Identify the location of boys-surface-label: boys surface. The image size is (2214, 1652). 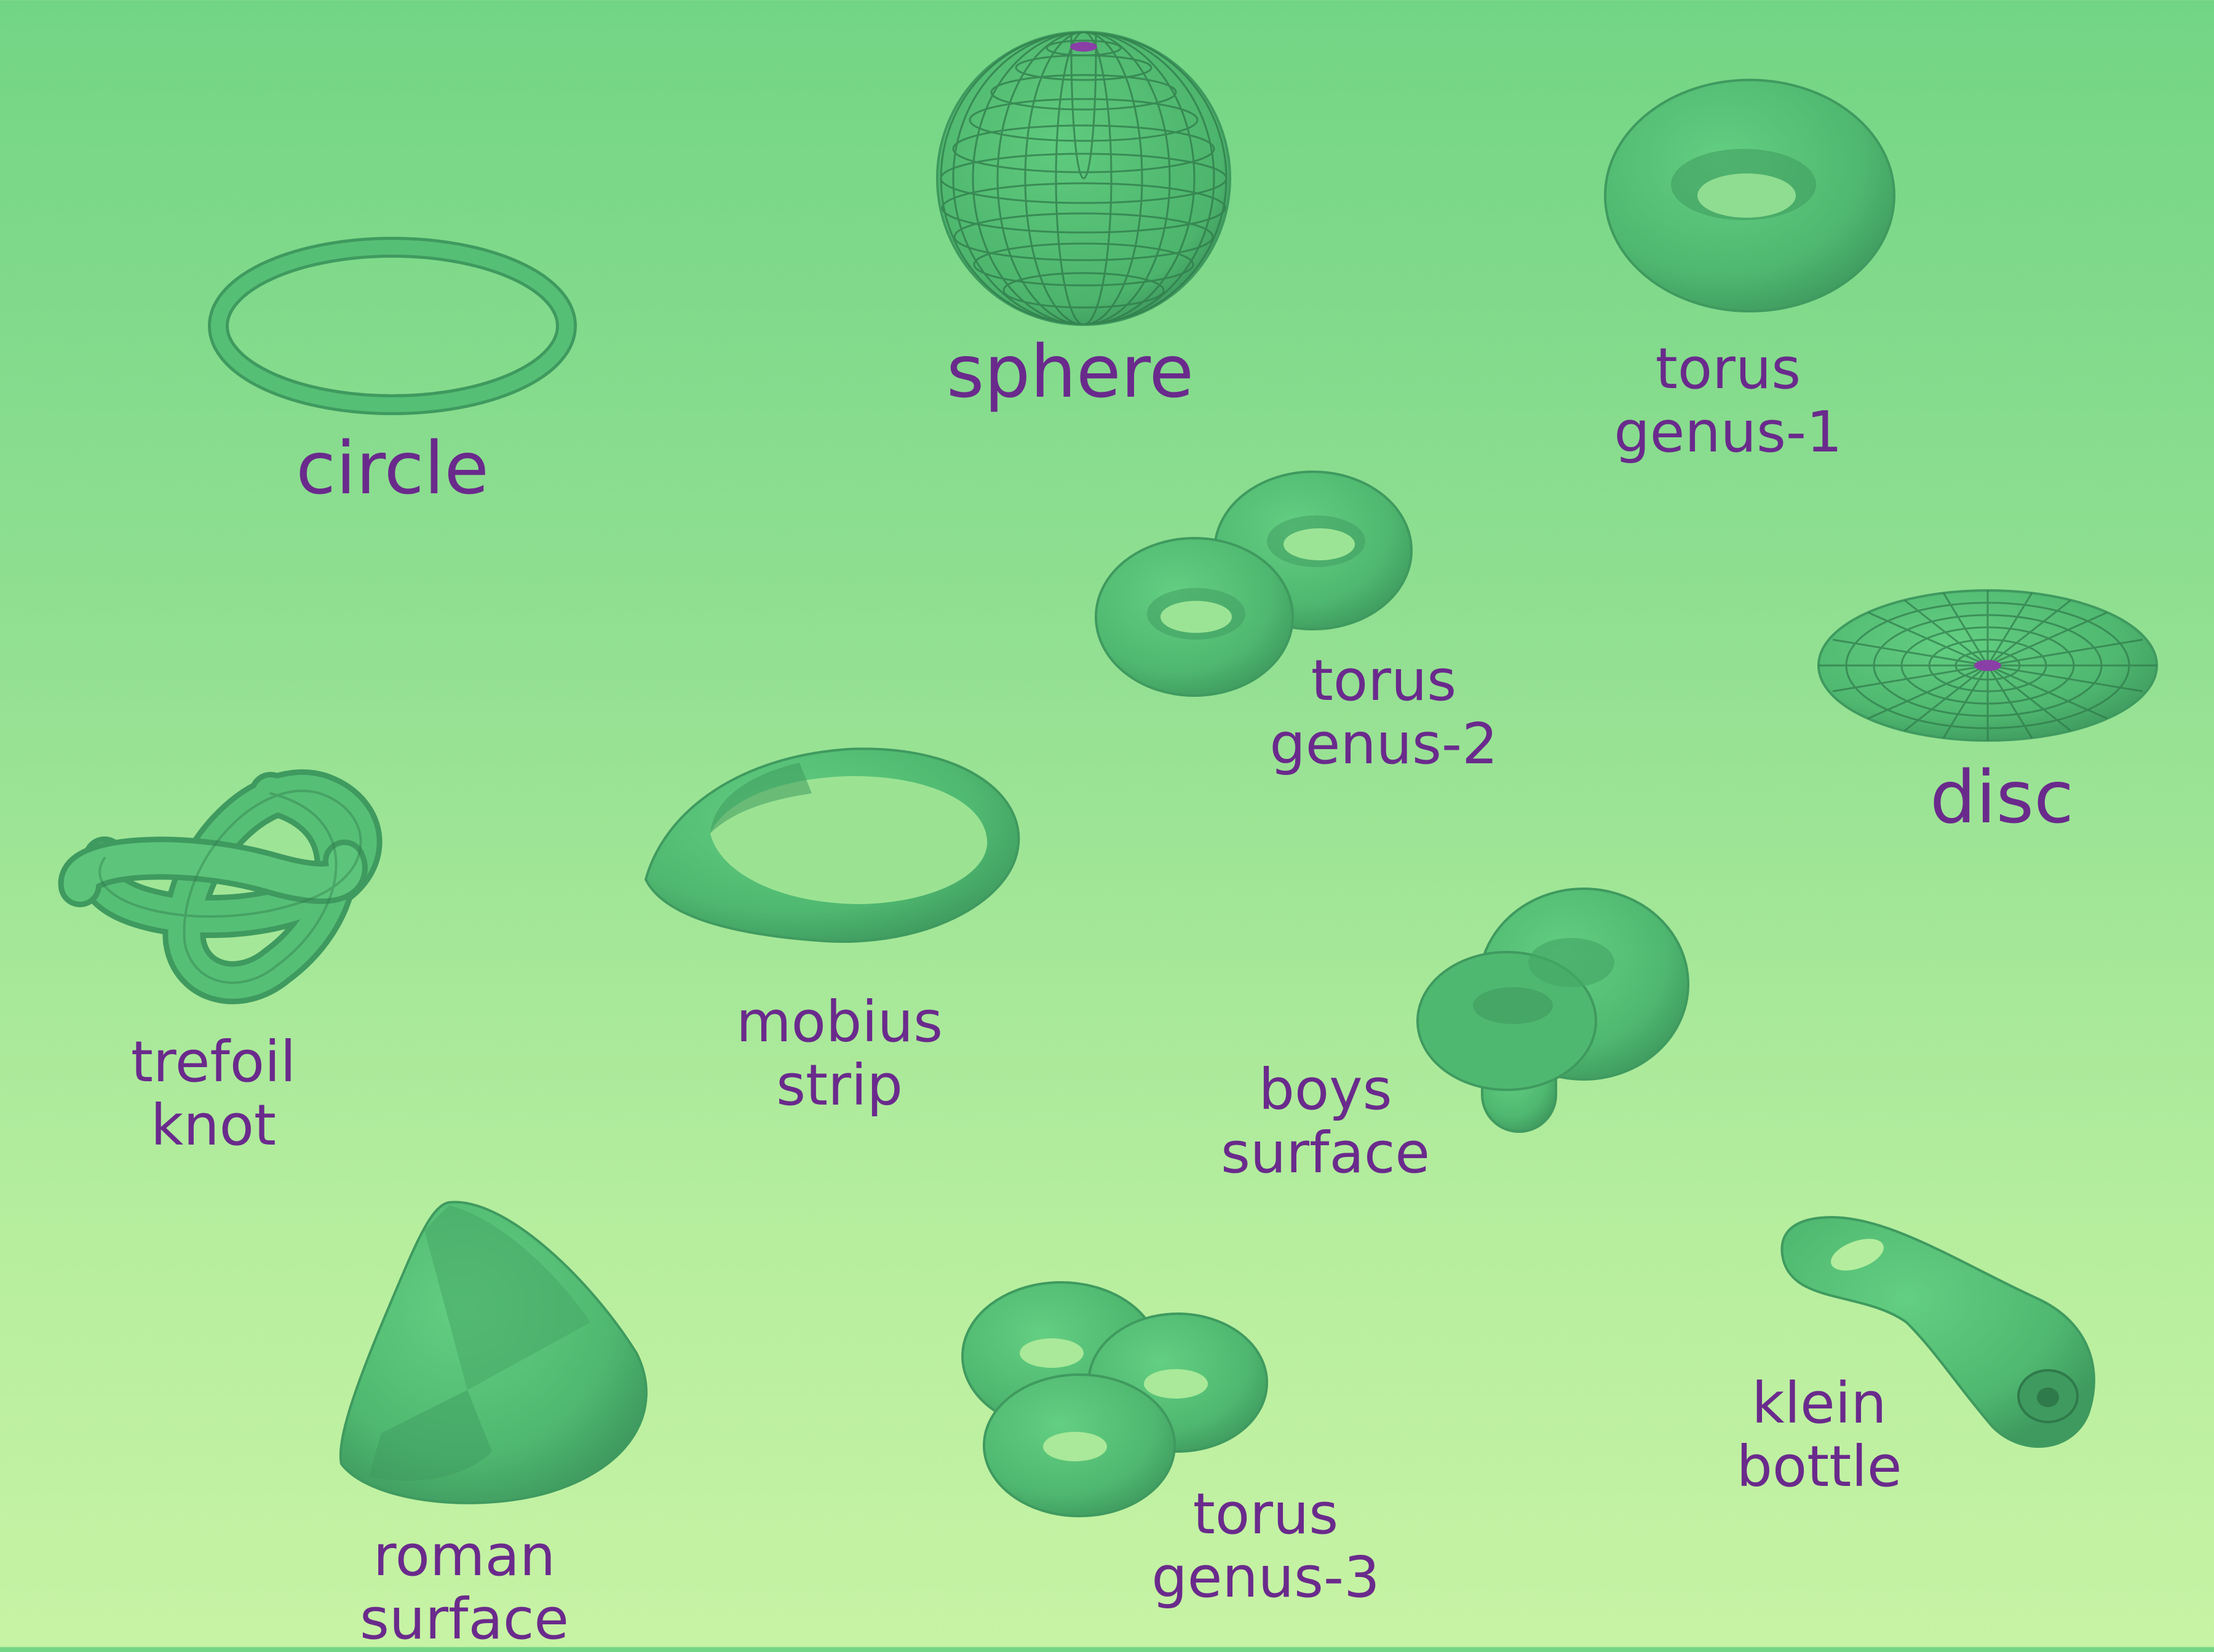
(1325, 1121).